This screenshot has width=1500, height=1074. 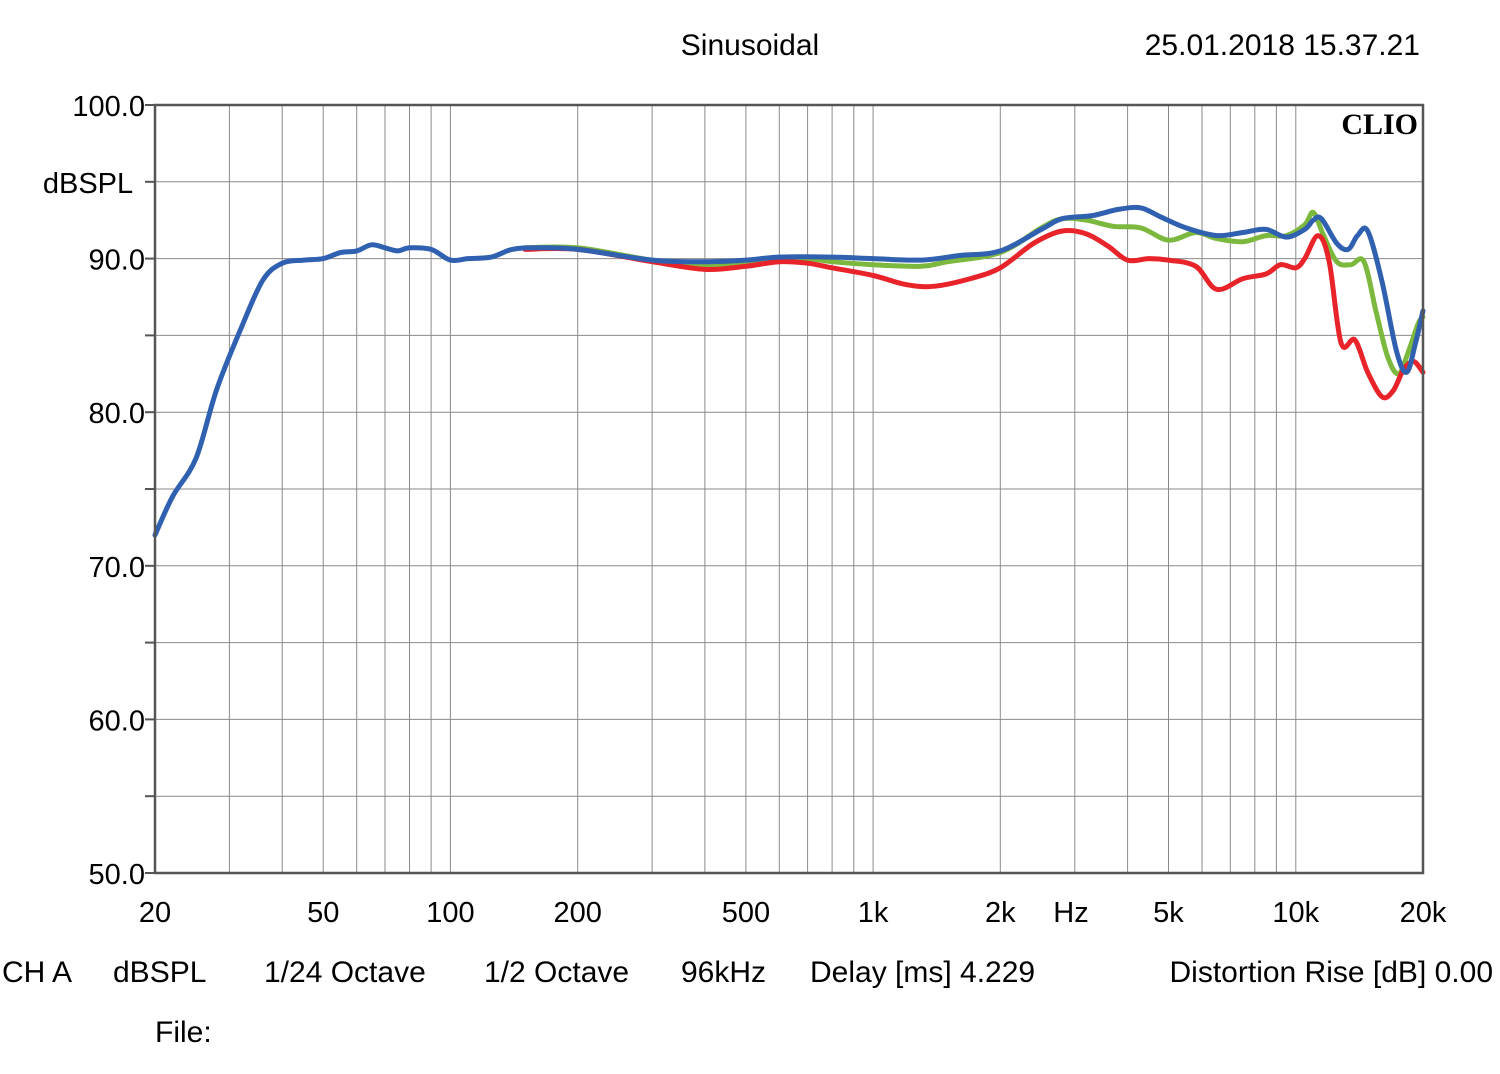 What do you see at coordinates (113, 491) in the screenshot?
I see `y-axis-ticks: 100.0 90.0 80.0 70.0 60.0 50.0` at bounding box center [113, 491].